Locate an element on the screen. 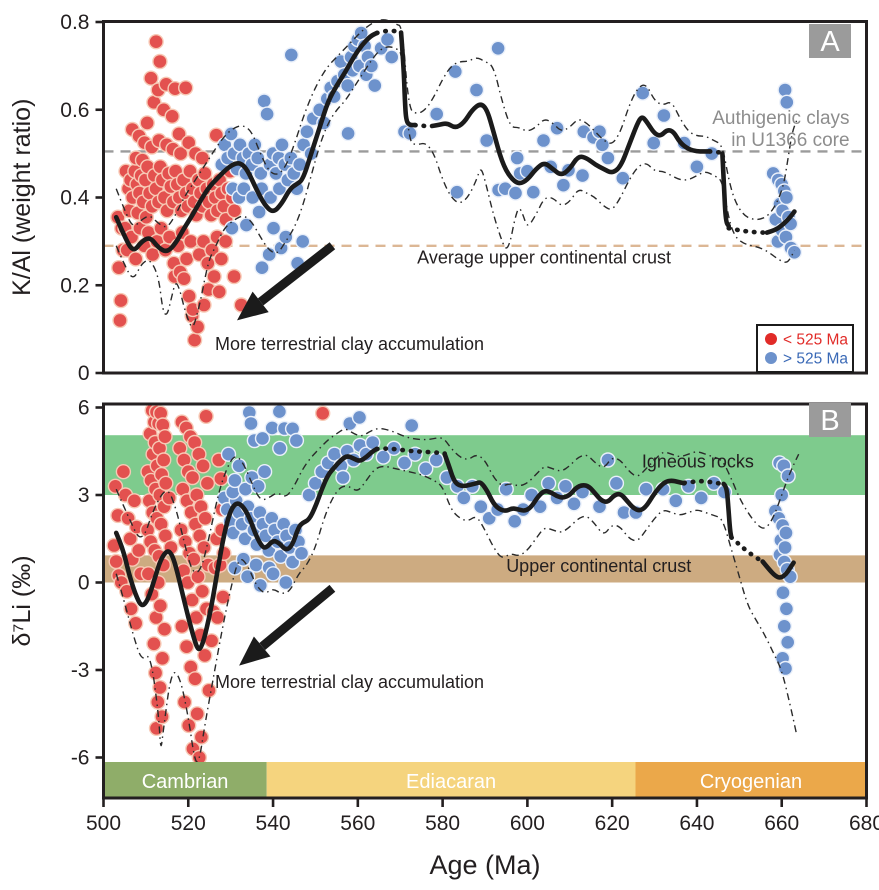 This screenshot has height=890, width=879. x-tick-label: 540 is located at coordinates (273, 823).